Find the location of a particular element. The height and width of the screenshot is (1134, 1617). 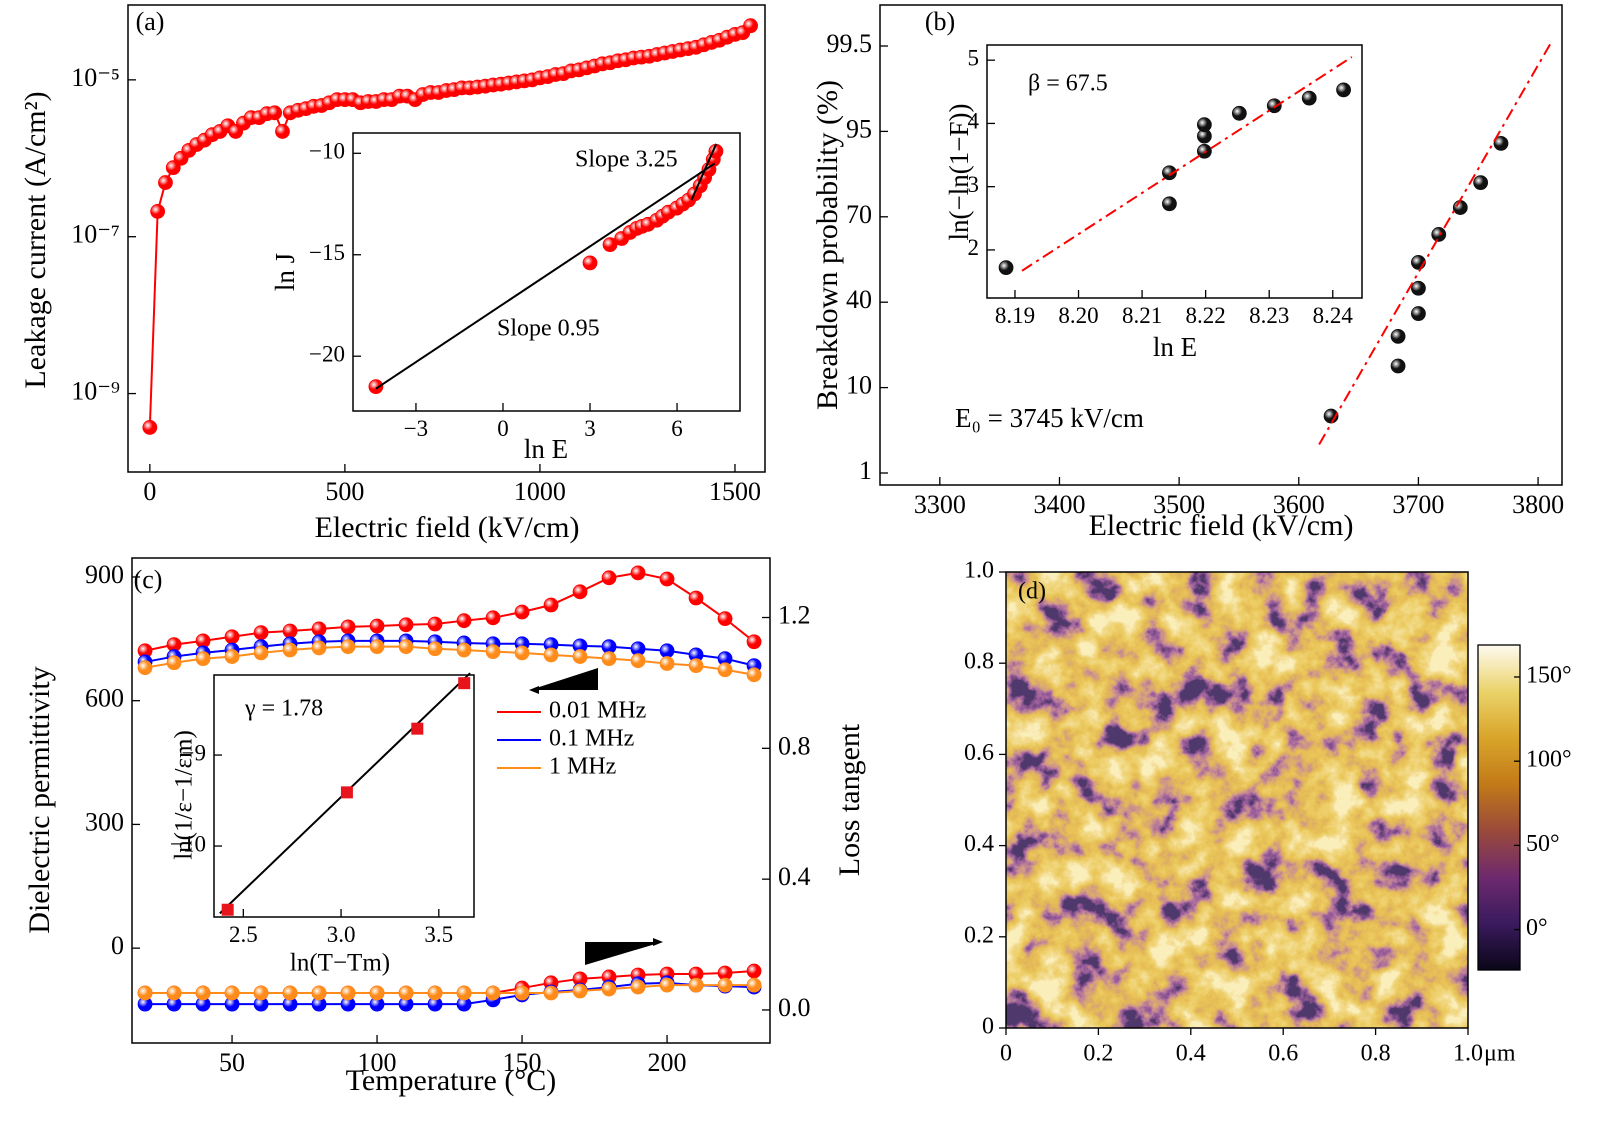

x-axis-title: ln(T−Tm) is located at coordinates (340, 963).